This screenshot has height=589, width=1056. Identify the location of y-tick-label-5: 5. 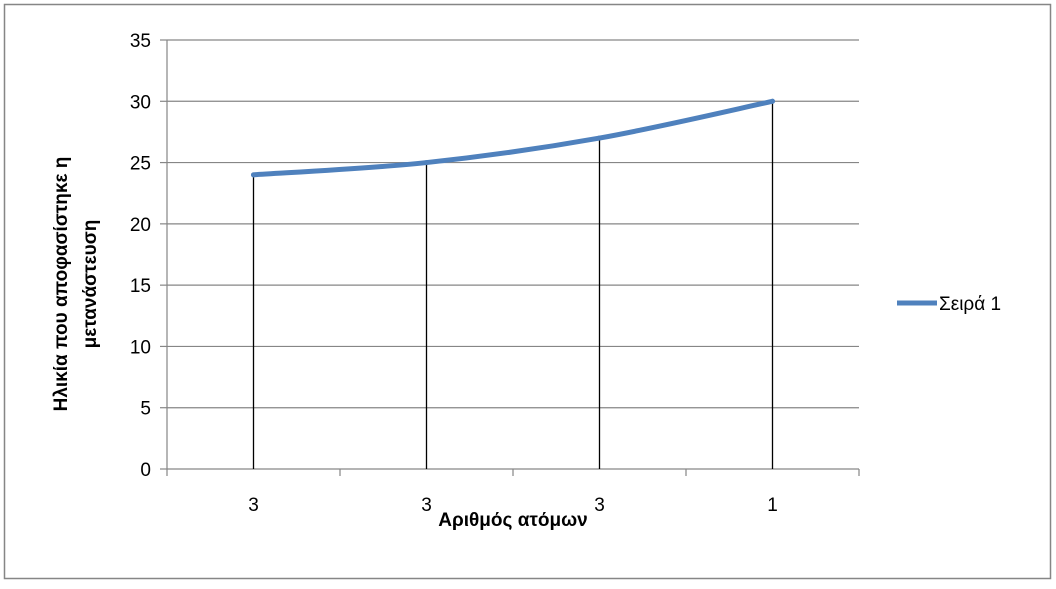
(145, 409).